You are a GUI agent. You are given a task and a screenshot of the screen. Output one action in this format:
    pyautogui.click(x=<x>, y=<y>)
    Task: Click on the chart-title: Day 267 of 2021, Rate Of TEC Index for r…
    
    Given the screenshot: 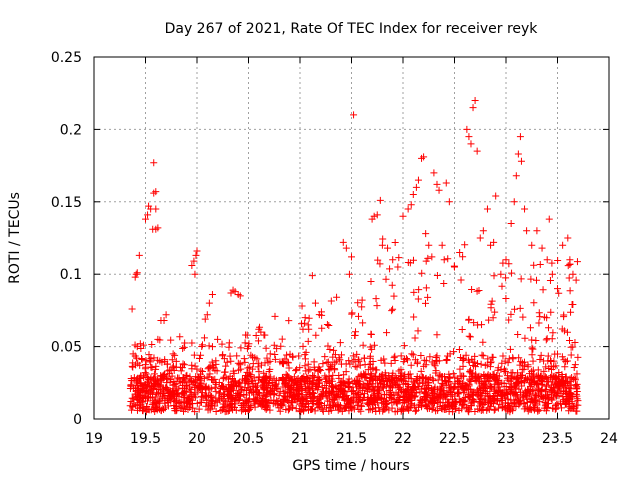 What is the action you would take?
    pyautogui.click(x=352, y=29)
    